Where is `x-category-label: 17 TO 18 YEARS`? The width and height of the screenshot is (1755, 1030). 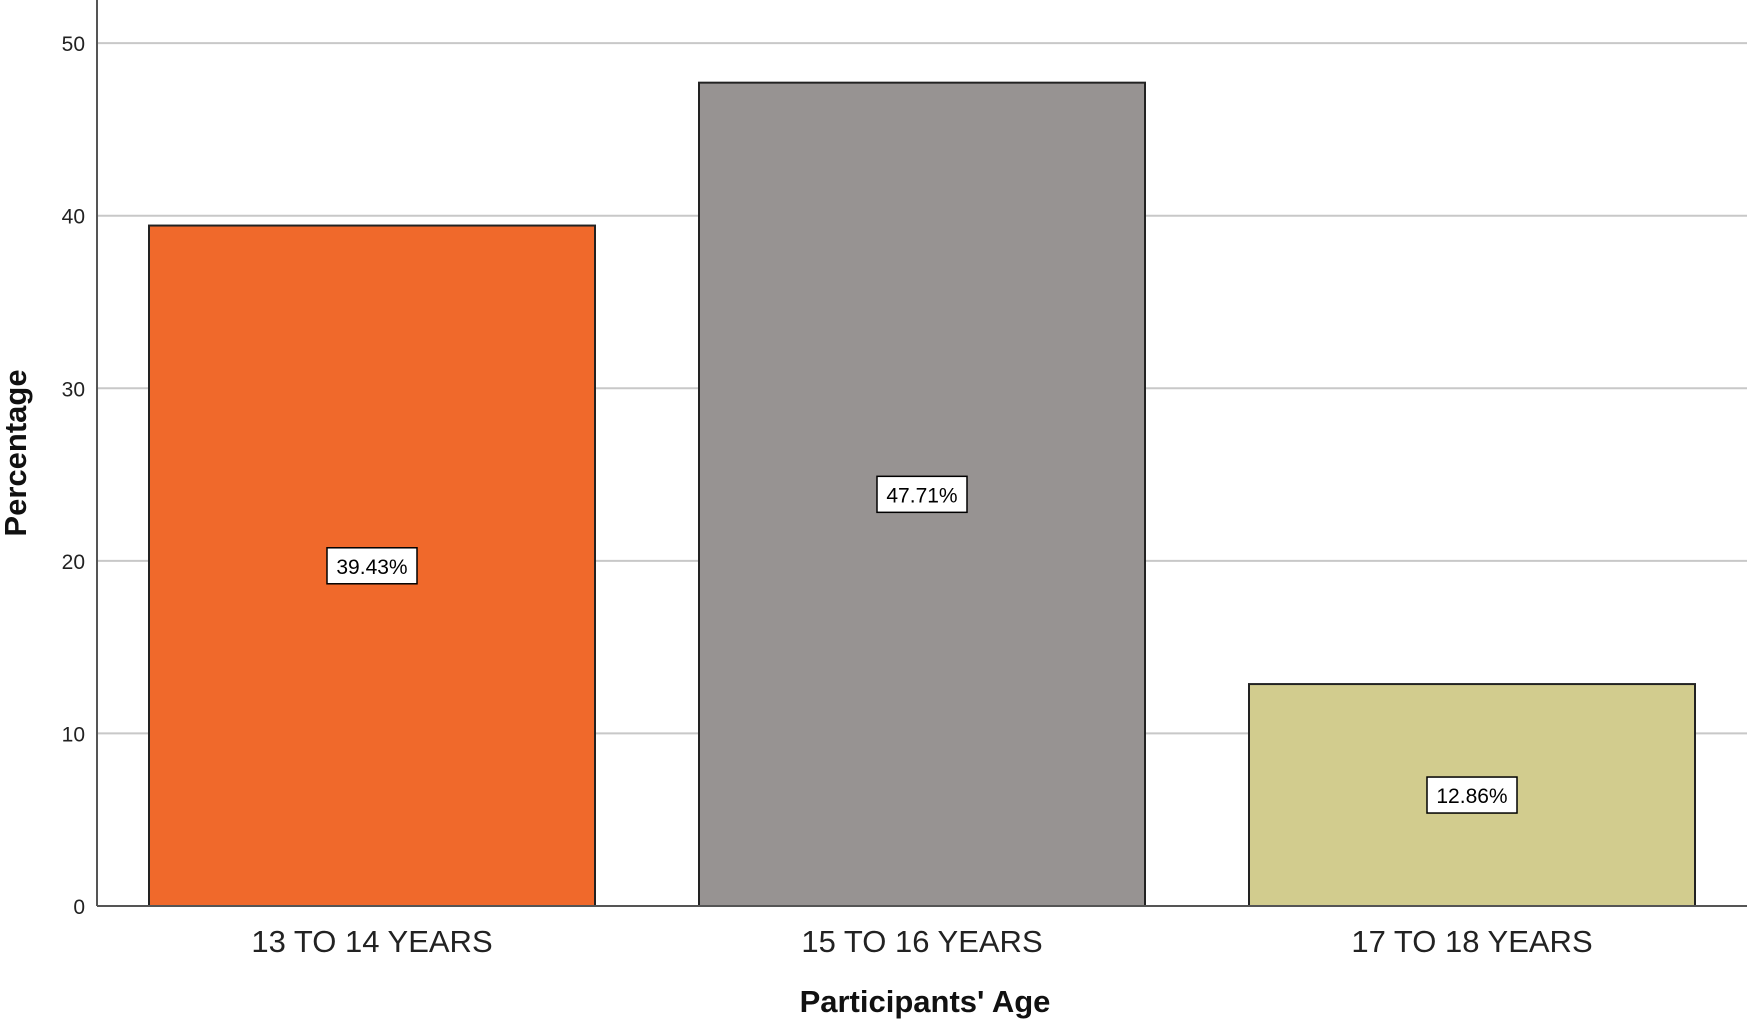
x-category-label: 17 TO 18 YEARS is located at coordinates (1471, 941).